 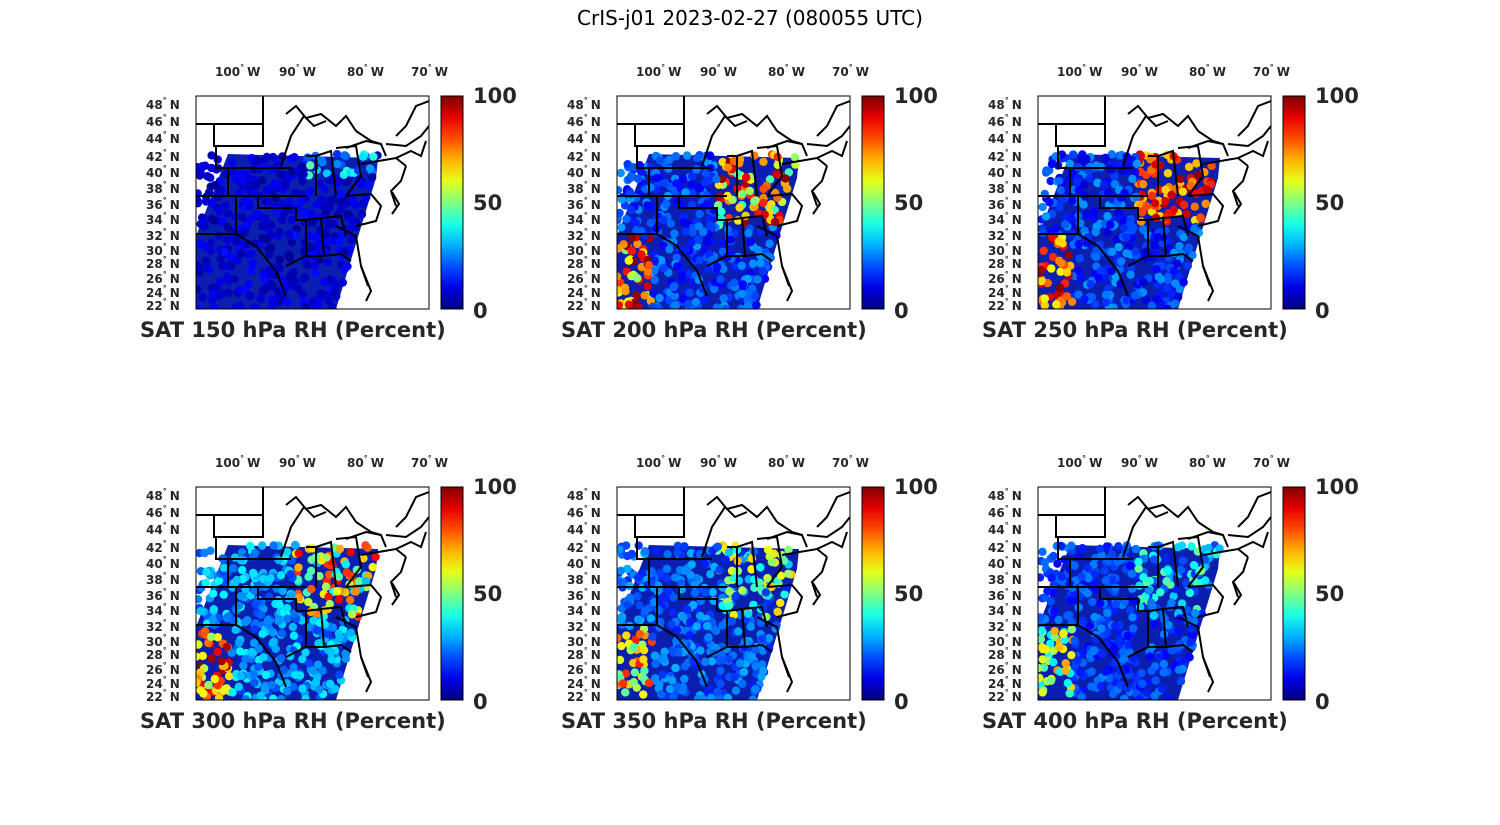 I want to click on lat-tick-label: 32° N, so click(x=1005, y=235).